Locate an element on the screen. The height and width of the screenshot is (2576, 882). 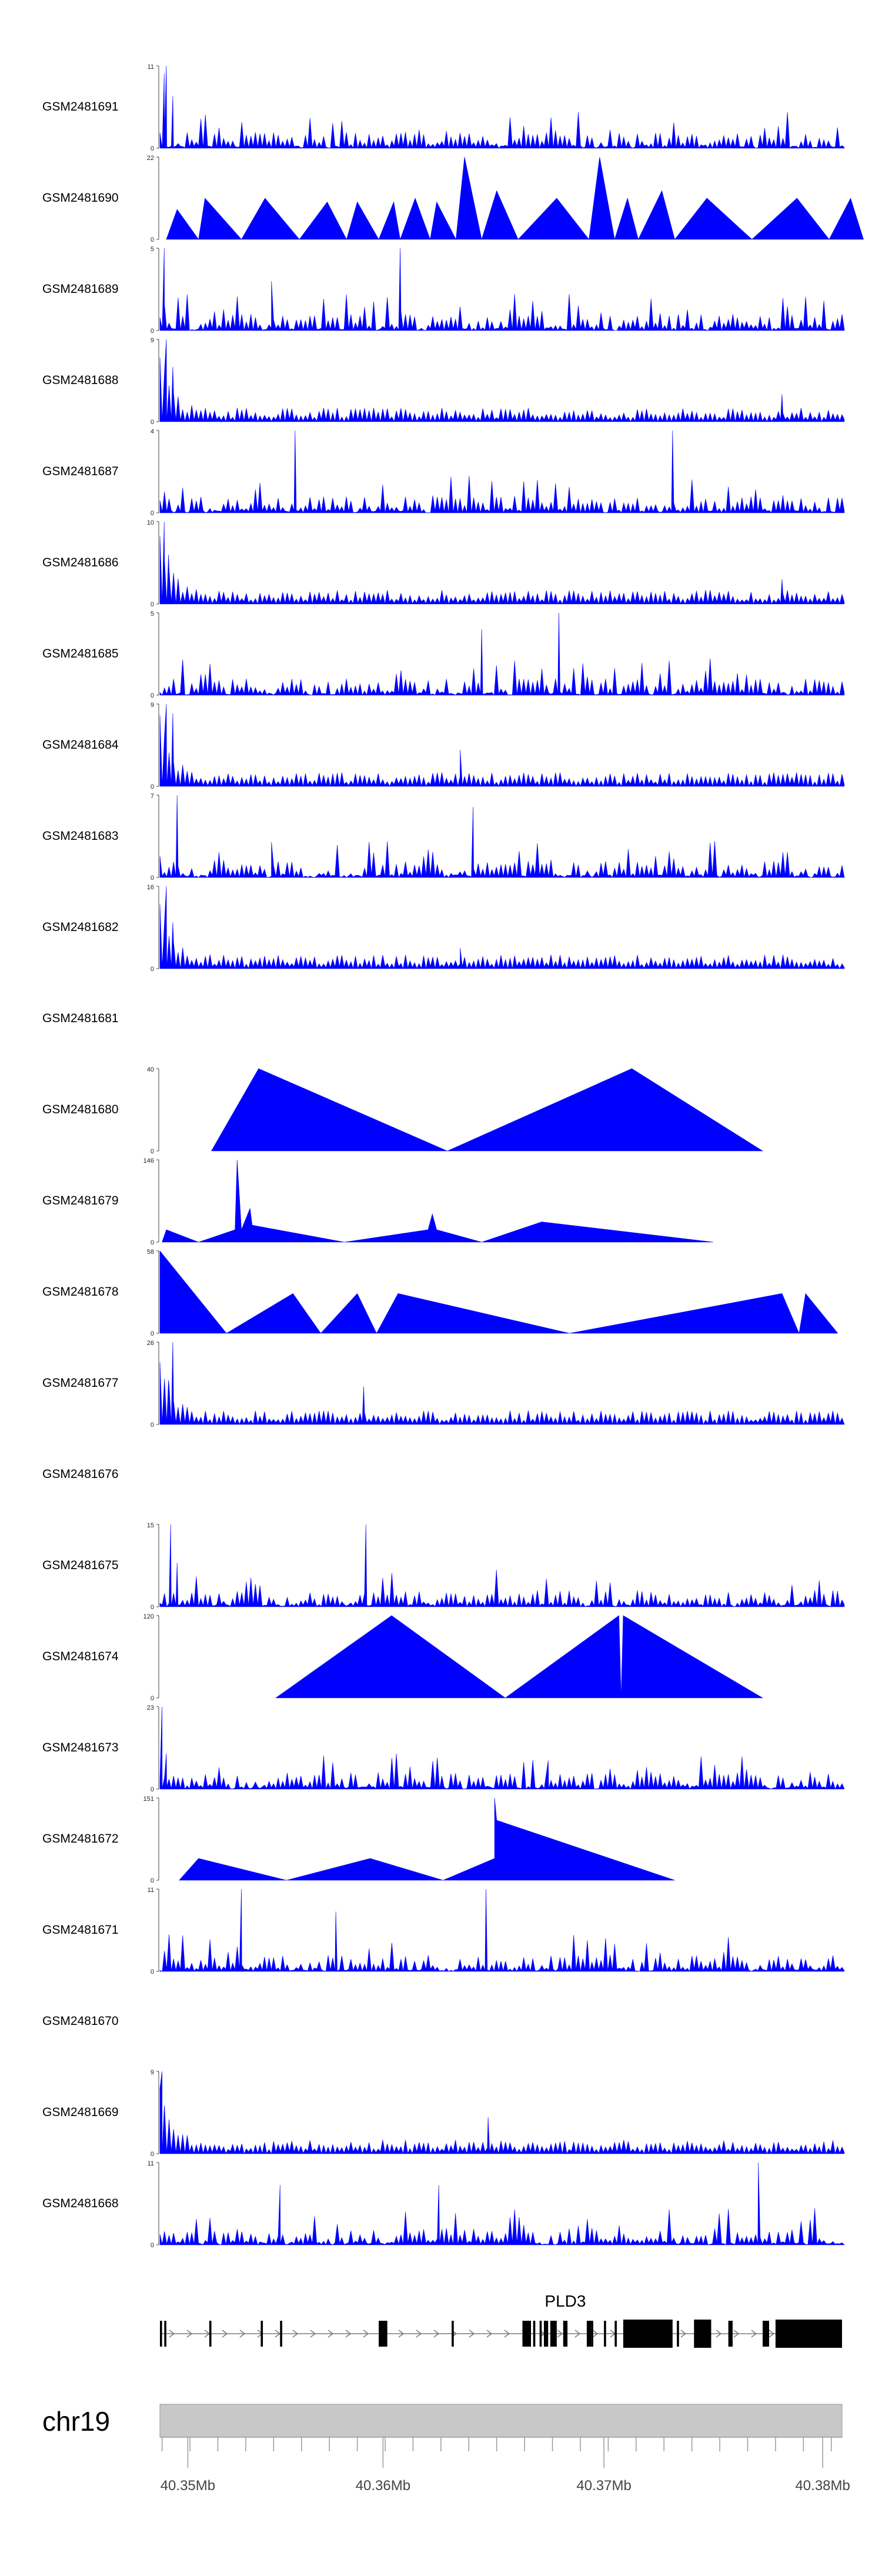
track-label: GSM2481686 is located at coordinates (80, 562).